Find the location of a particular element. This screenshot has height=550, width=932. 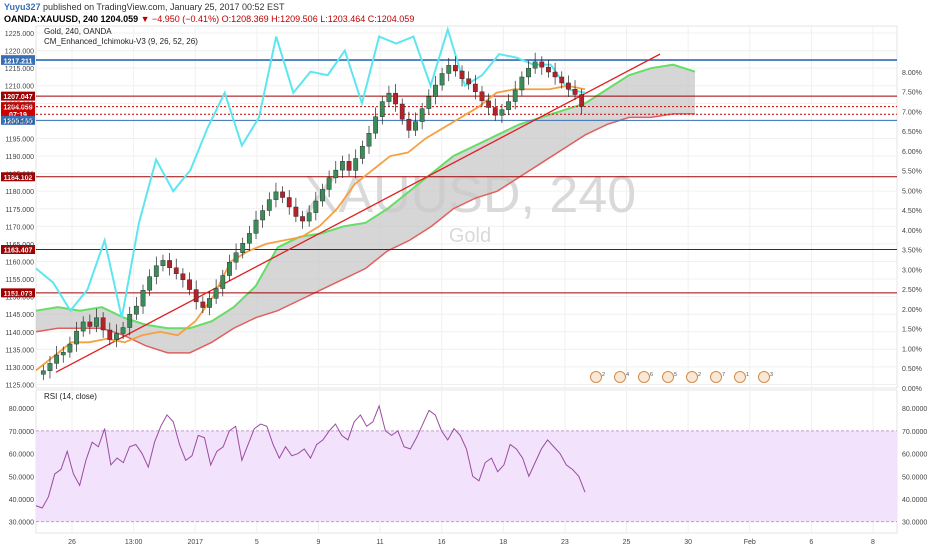

rsi-tick-right-3: 60.0000 is located at coordinates (914, 455).